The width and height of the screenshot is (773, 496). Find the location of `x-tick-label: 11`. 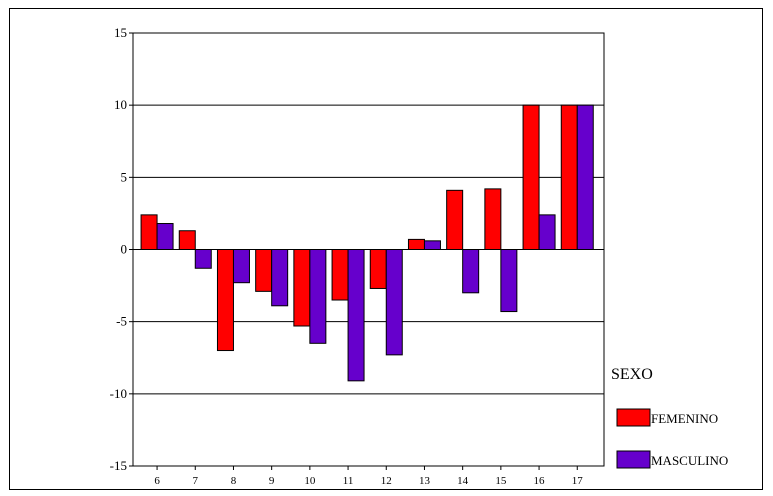

x-tick-label: 11 is located at coordinates (348, 481).